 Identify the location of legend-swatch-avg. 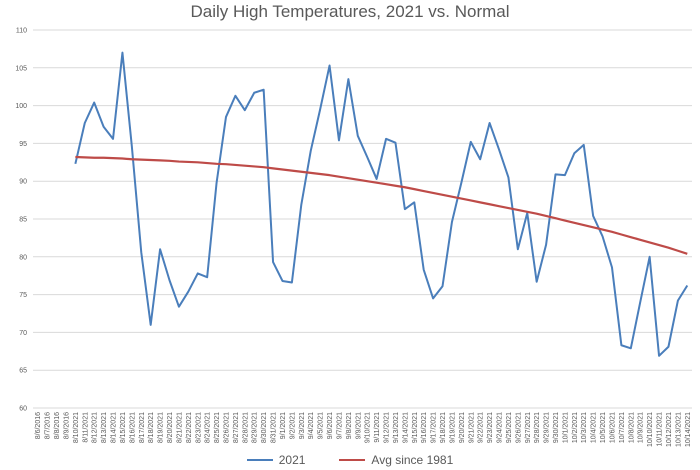
(352, 460).